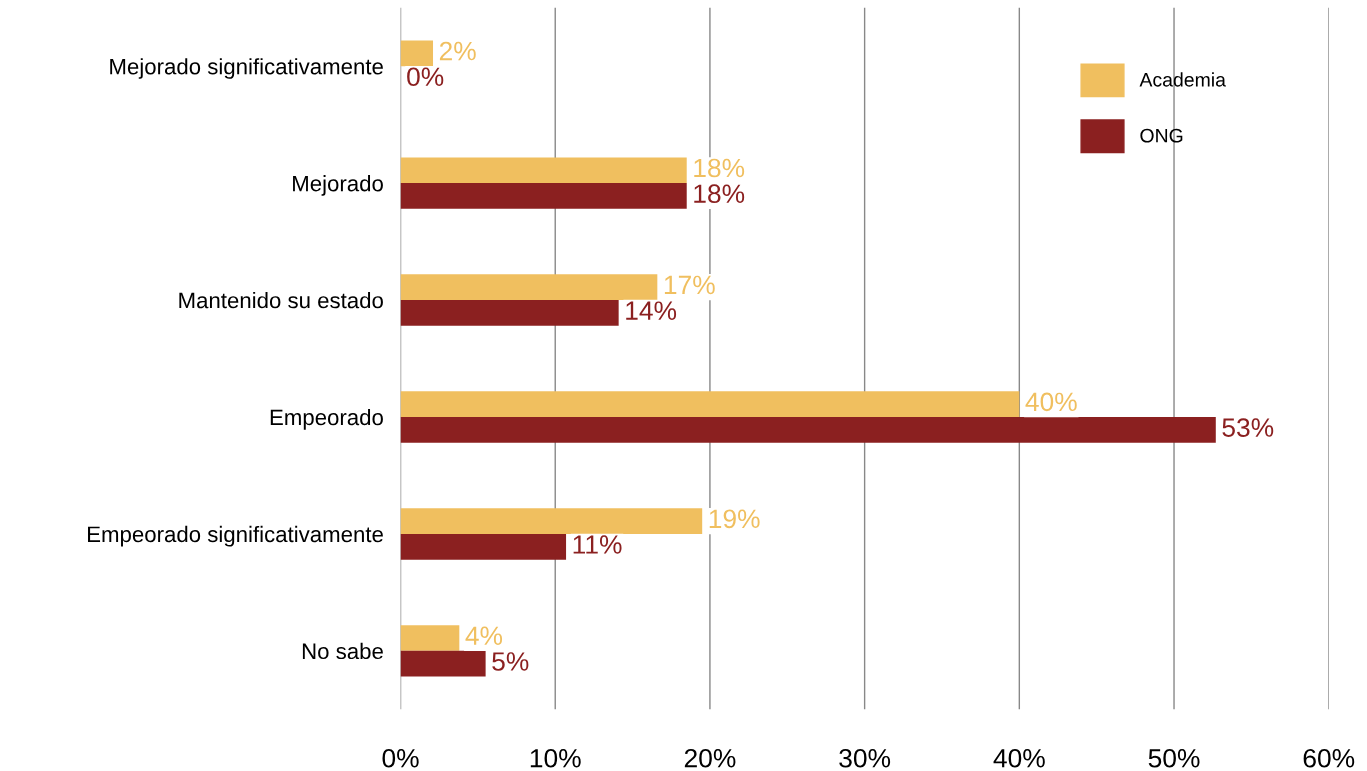  Describe the element at coordinates (1329, 758) in the screenshot. I see `x-tick-label: 60%` at that location.